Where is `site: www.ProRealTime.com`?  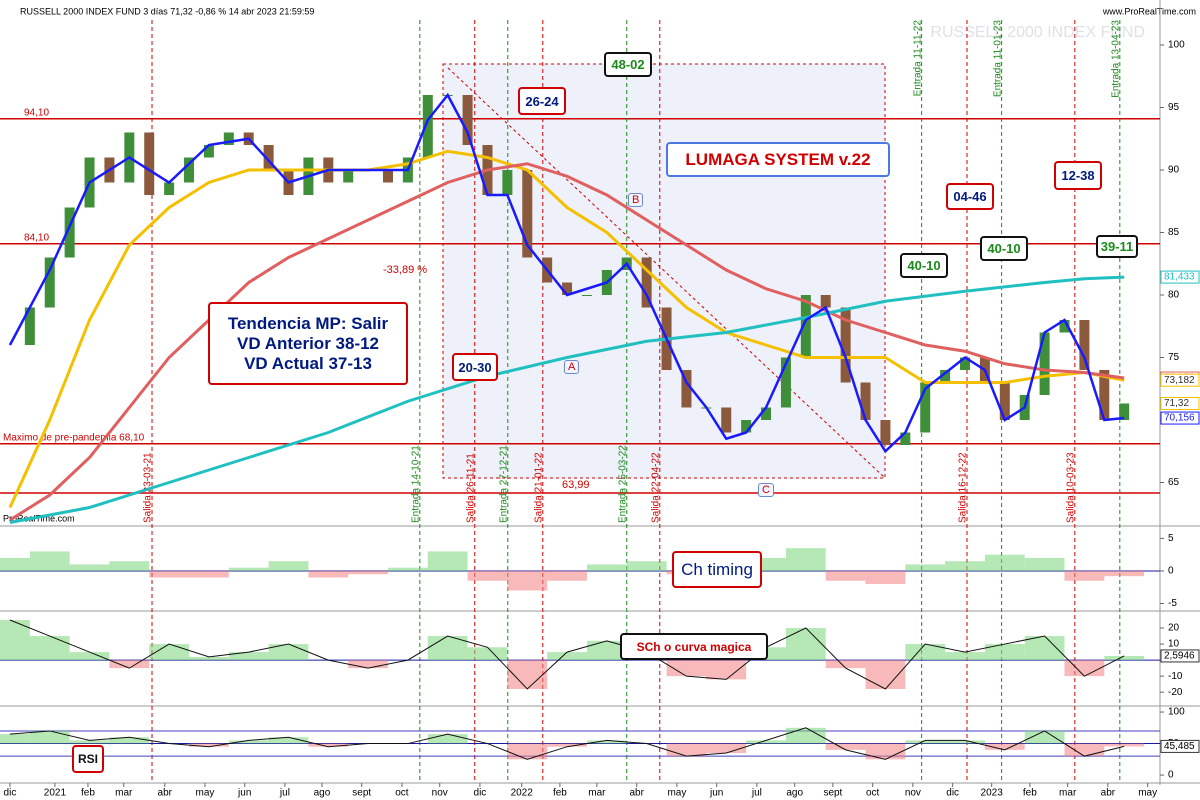
site: www.ProRealTime.com is located at coordinates (1149, 11).